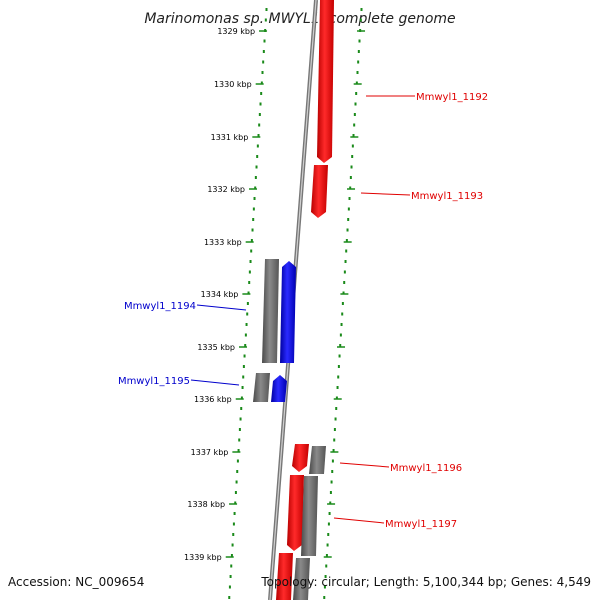 The width and height of the screenshot is (600, 600). What do you see at coordinates (220, 294) in the screenshot?
I see `scale-tick-label: 1334 kbp` at bounding box center [220, 294].